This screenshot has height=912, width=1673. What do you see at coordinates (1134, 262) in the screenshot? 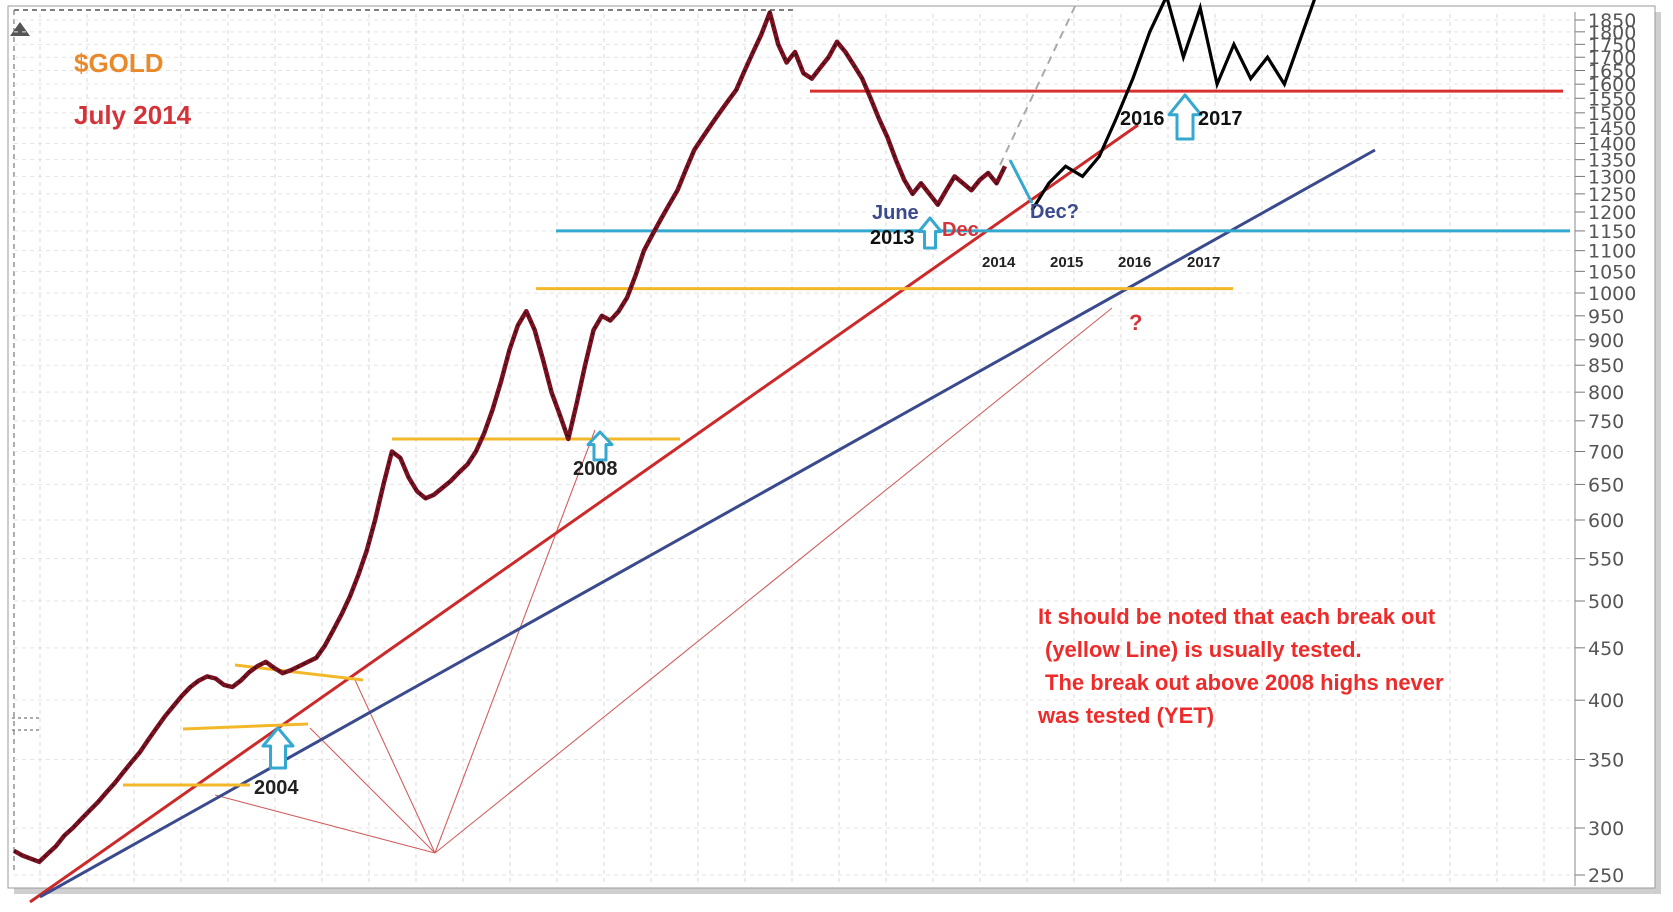
I see `year-tick-2016: 2016` at bounding box center [1134, 262].